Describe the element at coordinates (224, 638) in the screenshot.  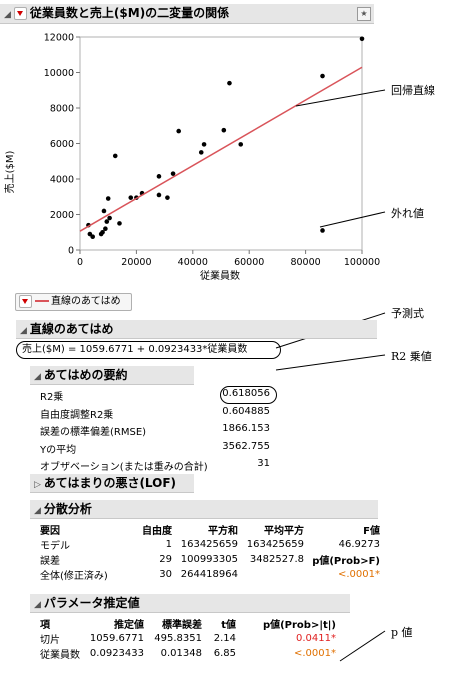
I see `table-cell: 2.14` at that location.